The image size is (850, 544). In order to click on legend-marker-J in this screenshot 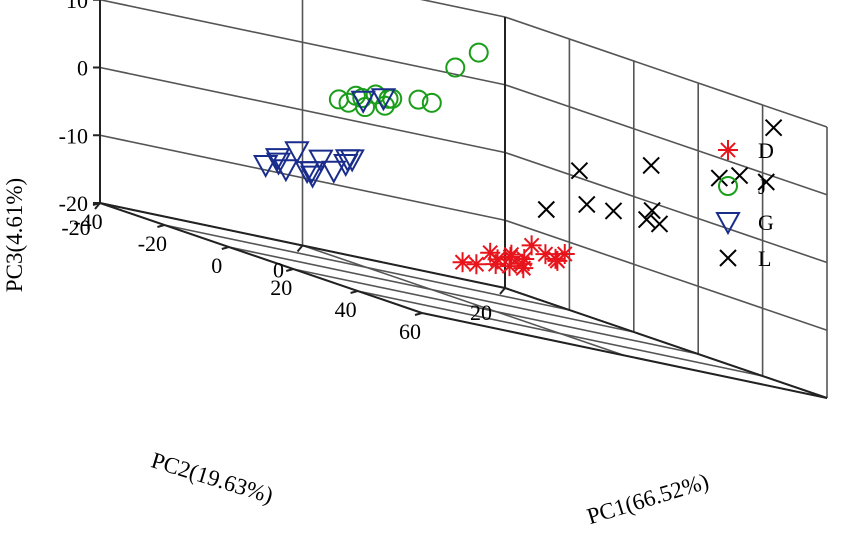, I will do `click(728, 186)`.